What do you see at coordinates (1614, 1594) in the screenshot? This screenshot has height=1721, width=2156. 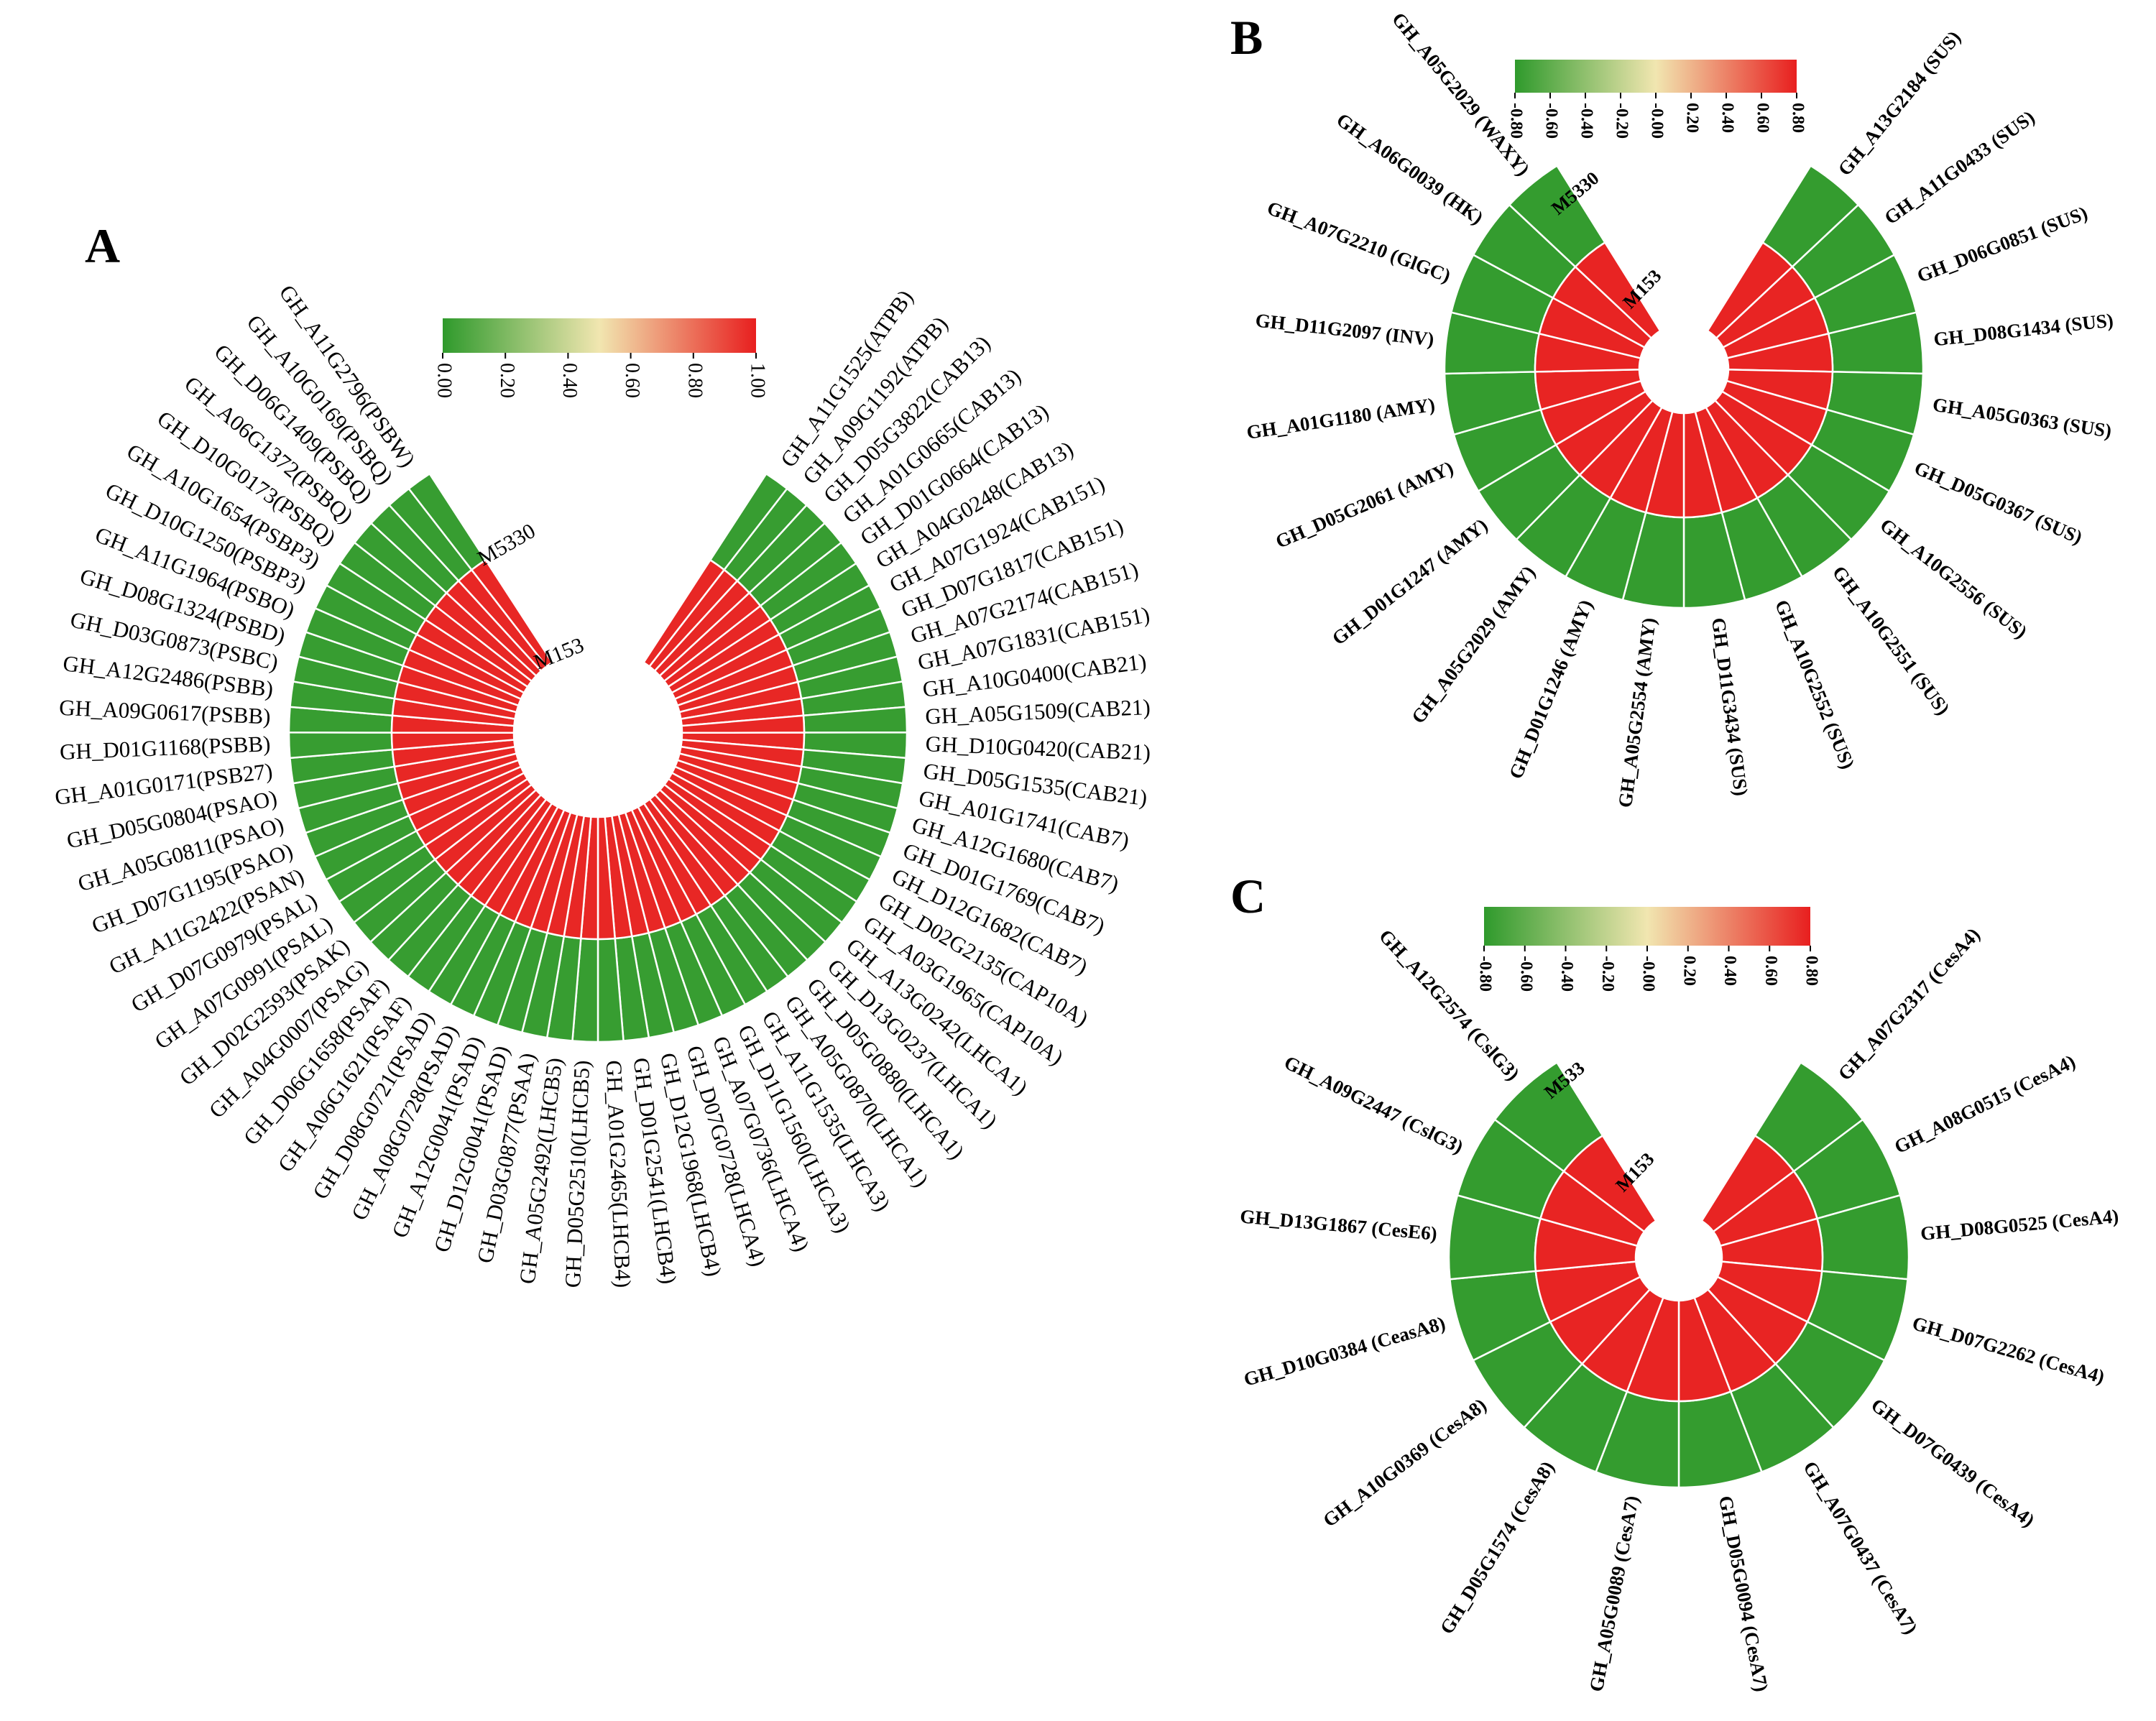 I see `gene-label: GH_A05G0089 (CesA7)` at bounding box center [1614, 1594].